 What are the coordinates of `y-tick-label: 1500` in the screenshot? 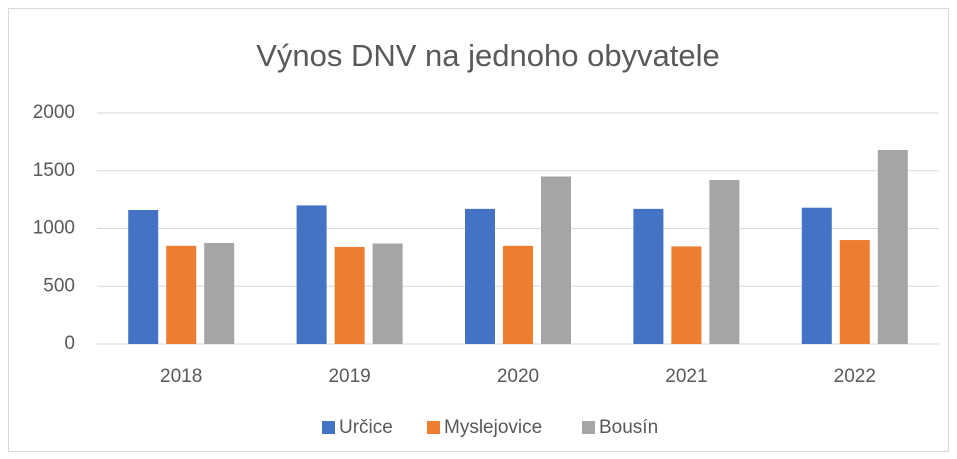 It's located at (54, 170).